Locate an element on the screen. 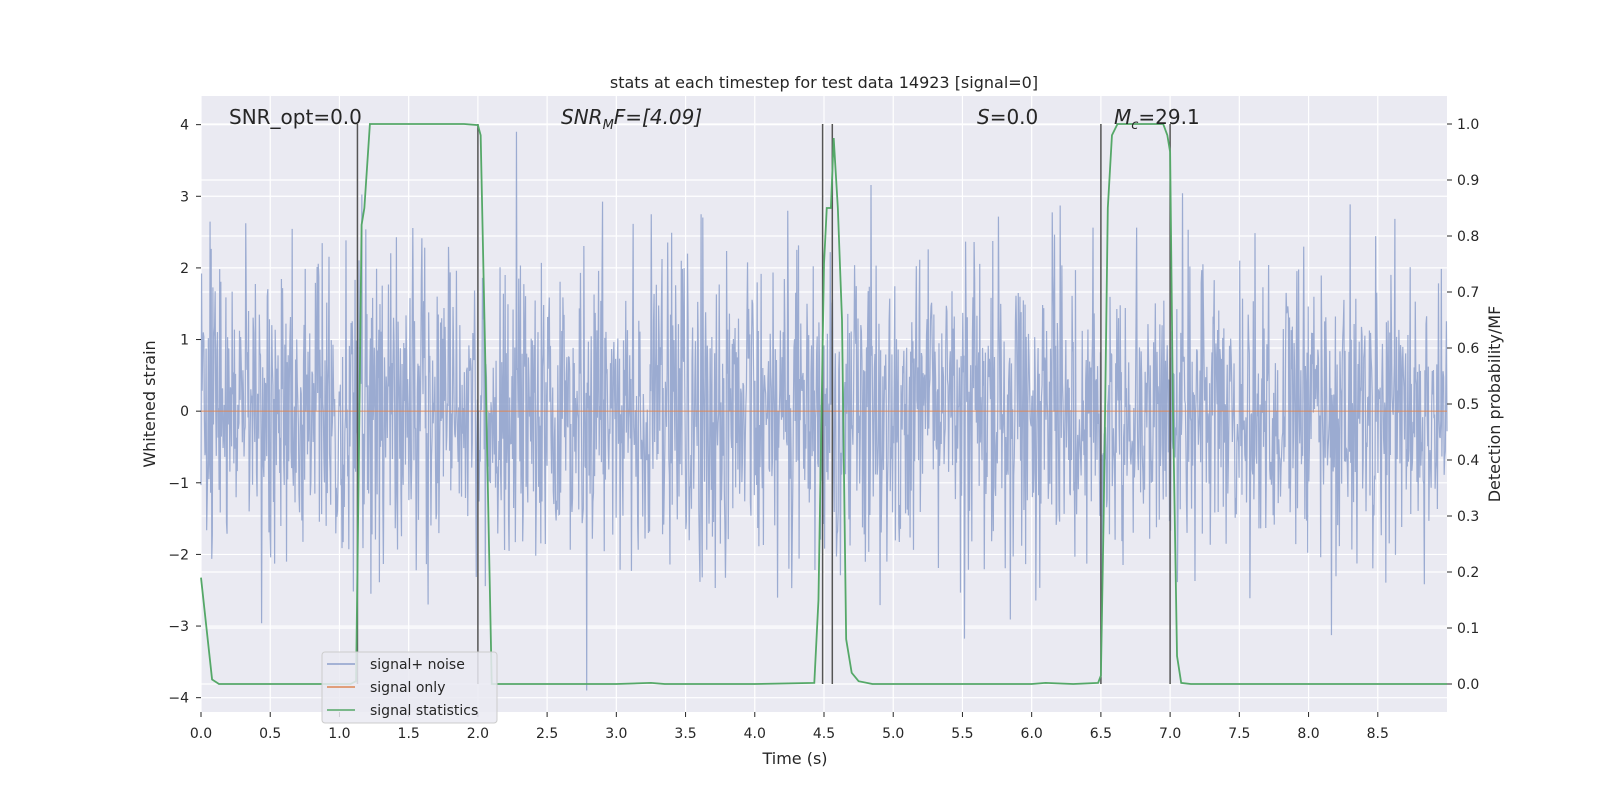  annotation-mc-main: M is located at coordinates (1122, 117).